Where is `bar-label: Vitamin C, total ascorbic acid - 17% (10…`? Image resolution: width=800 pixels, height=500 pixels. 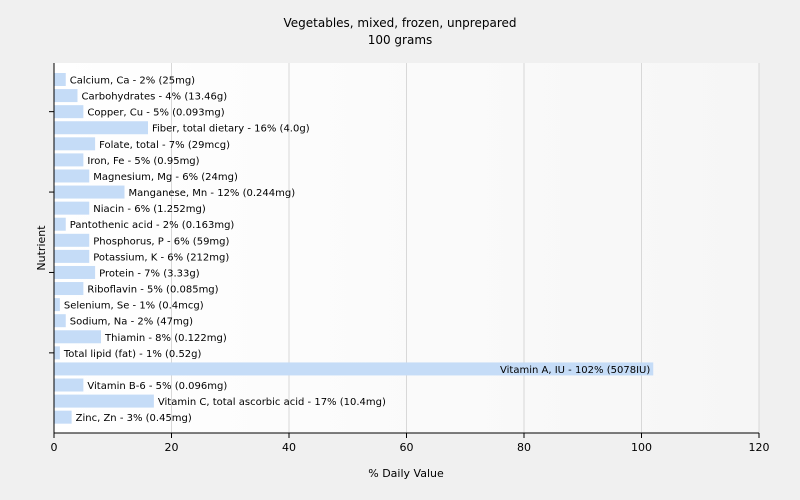
bar-label: Vitamin C, total ascorbic acid - 17% (10… is located at coordinates (272, 402).